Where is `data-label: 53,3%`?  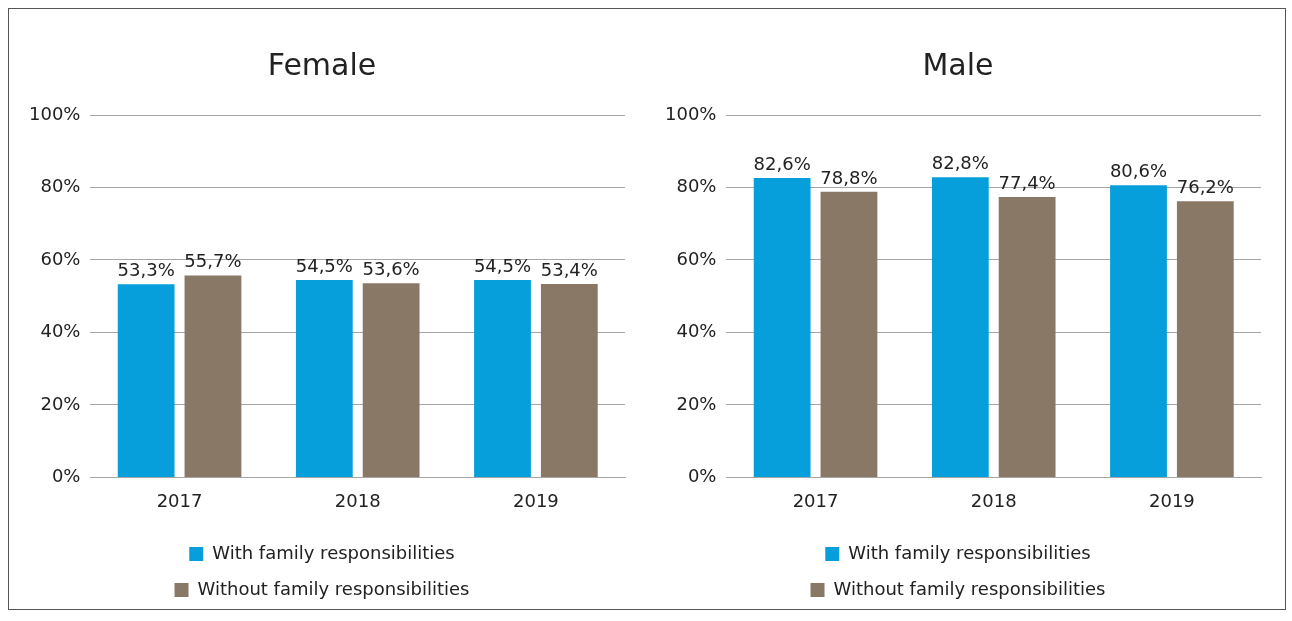 data-label: 53,3% is located at coordinates (146, 269).